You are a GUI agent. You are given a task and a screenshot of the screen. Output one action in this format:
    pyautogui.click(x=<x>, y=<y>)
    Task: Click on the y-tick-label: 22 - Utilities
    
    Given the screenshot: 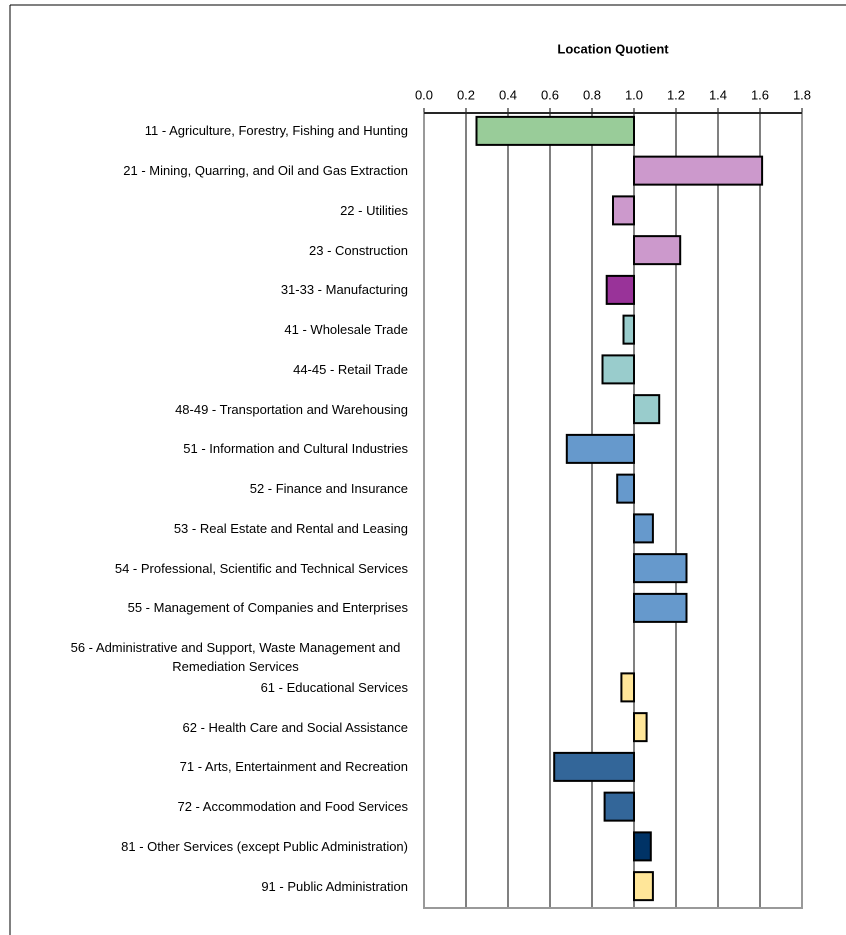 What is the action you would take?
    pyautogui.click(x=374, y=210)
    